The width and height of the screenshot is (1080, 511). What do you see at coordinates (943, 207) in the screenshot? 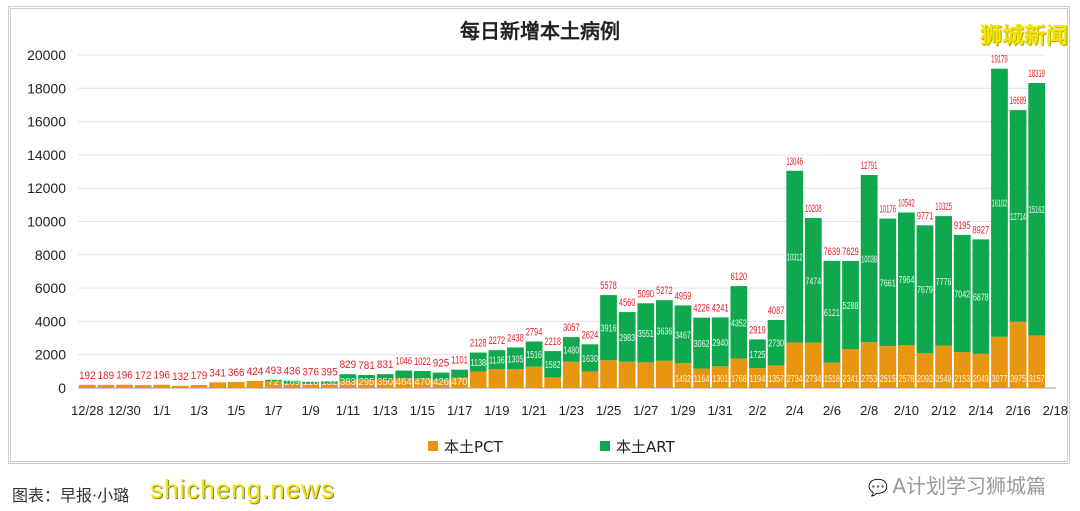
I see `total-label: 10325` at bounding box center [943, 207].